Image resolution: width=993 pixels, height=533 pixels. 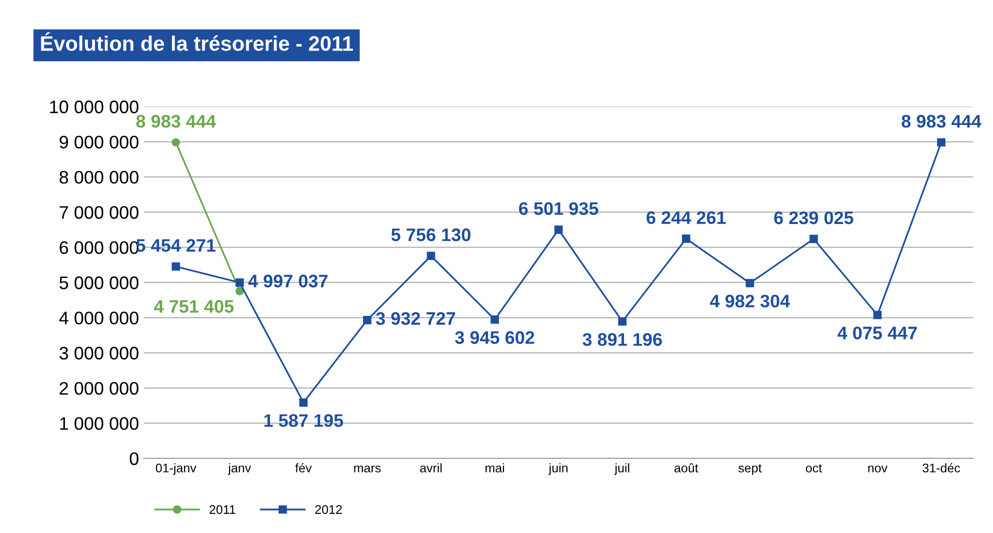 I want to click on chart-title: Évolution de la trésorerie - 2011, so click(x=197, y=41).